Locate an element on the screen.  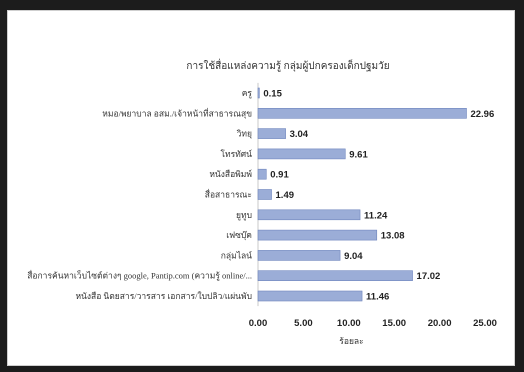
x-tick-label: 20.00 is located at coordinates (440, 323).